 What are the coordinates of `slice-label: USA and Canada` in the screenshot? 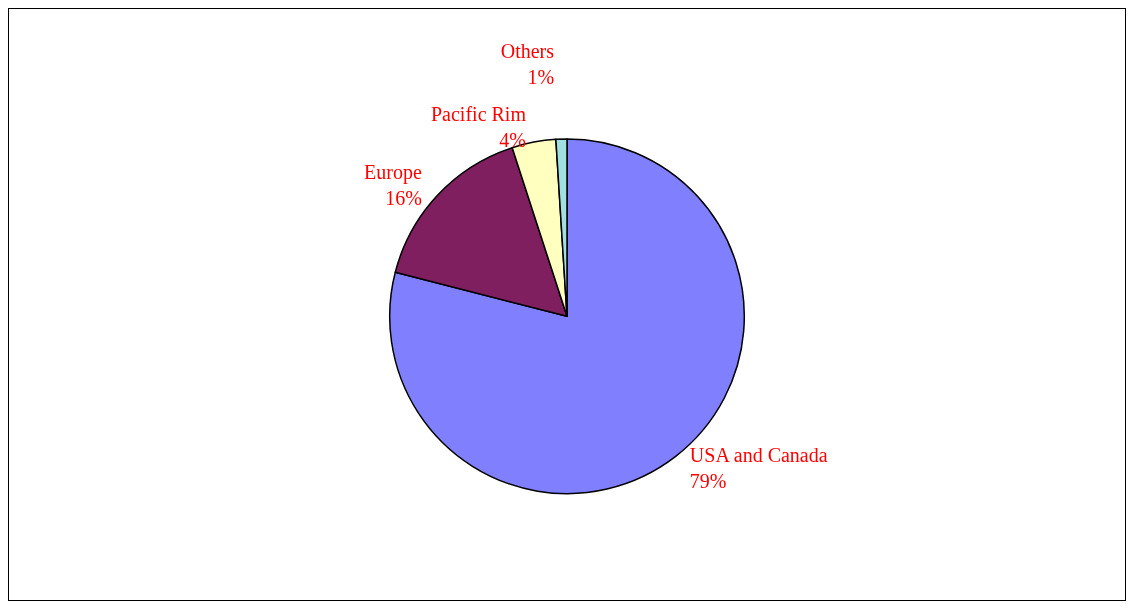 It's located at (758, 455).